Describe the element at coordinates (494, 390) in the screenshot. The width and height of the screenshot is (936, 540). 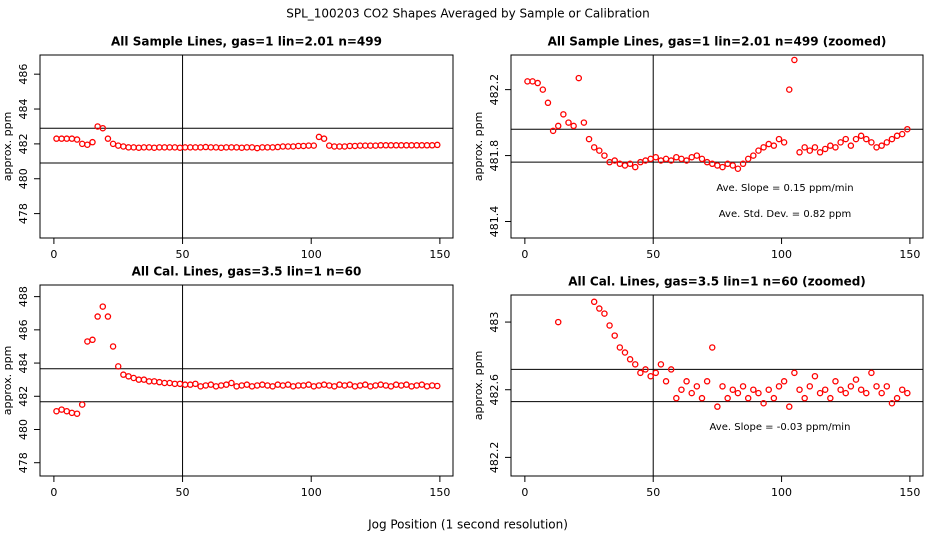
I see `y-tick-label: 482.6` at that location.